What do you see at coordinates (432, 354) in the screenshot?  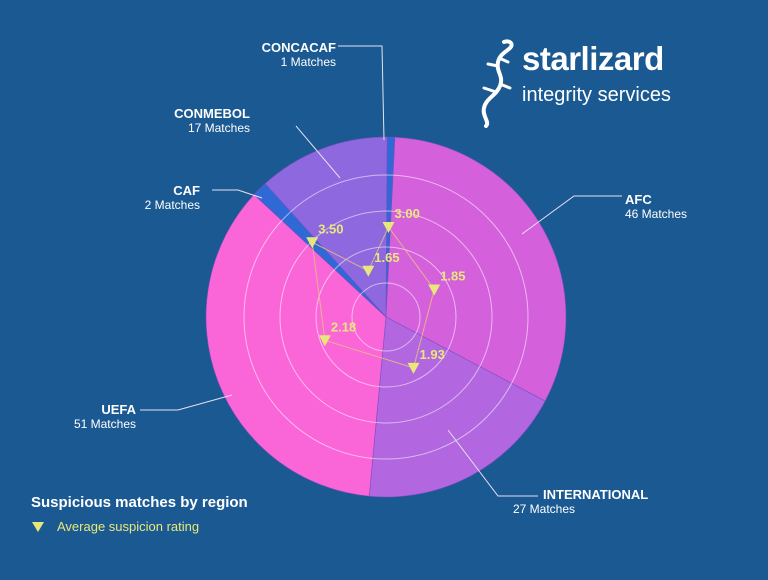 I see `rating-label-international: 1.93` at bounding box center [432, 354].